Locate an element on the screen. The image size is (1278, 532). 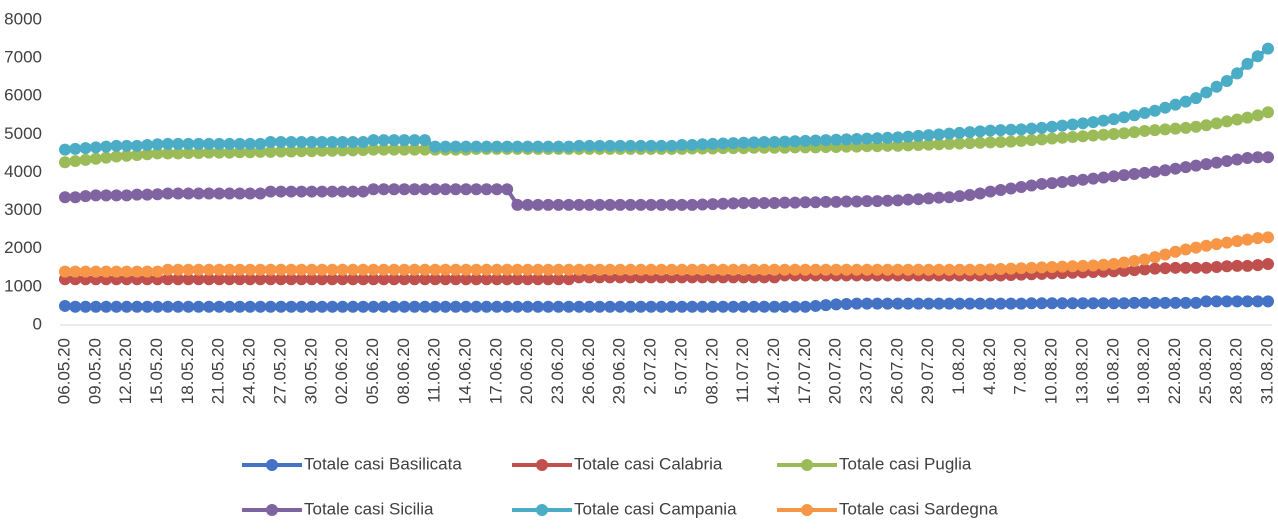
legend-swatch-marker is located at coordinates (272, 510).